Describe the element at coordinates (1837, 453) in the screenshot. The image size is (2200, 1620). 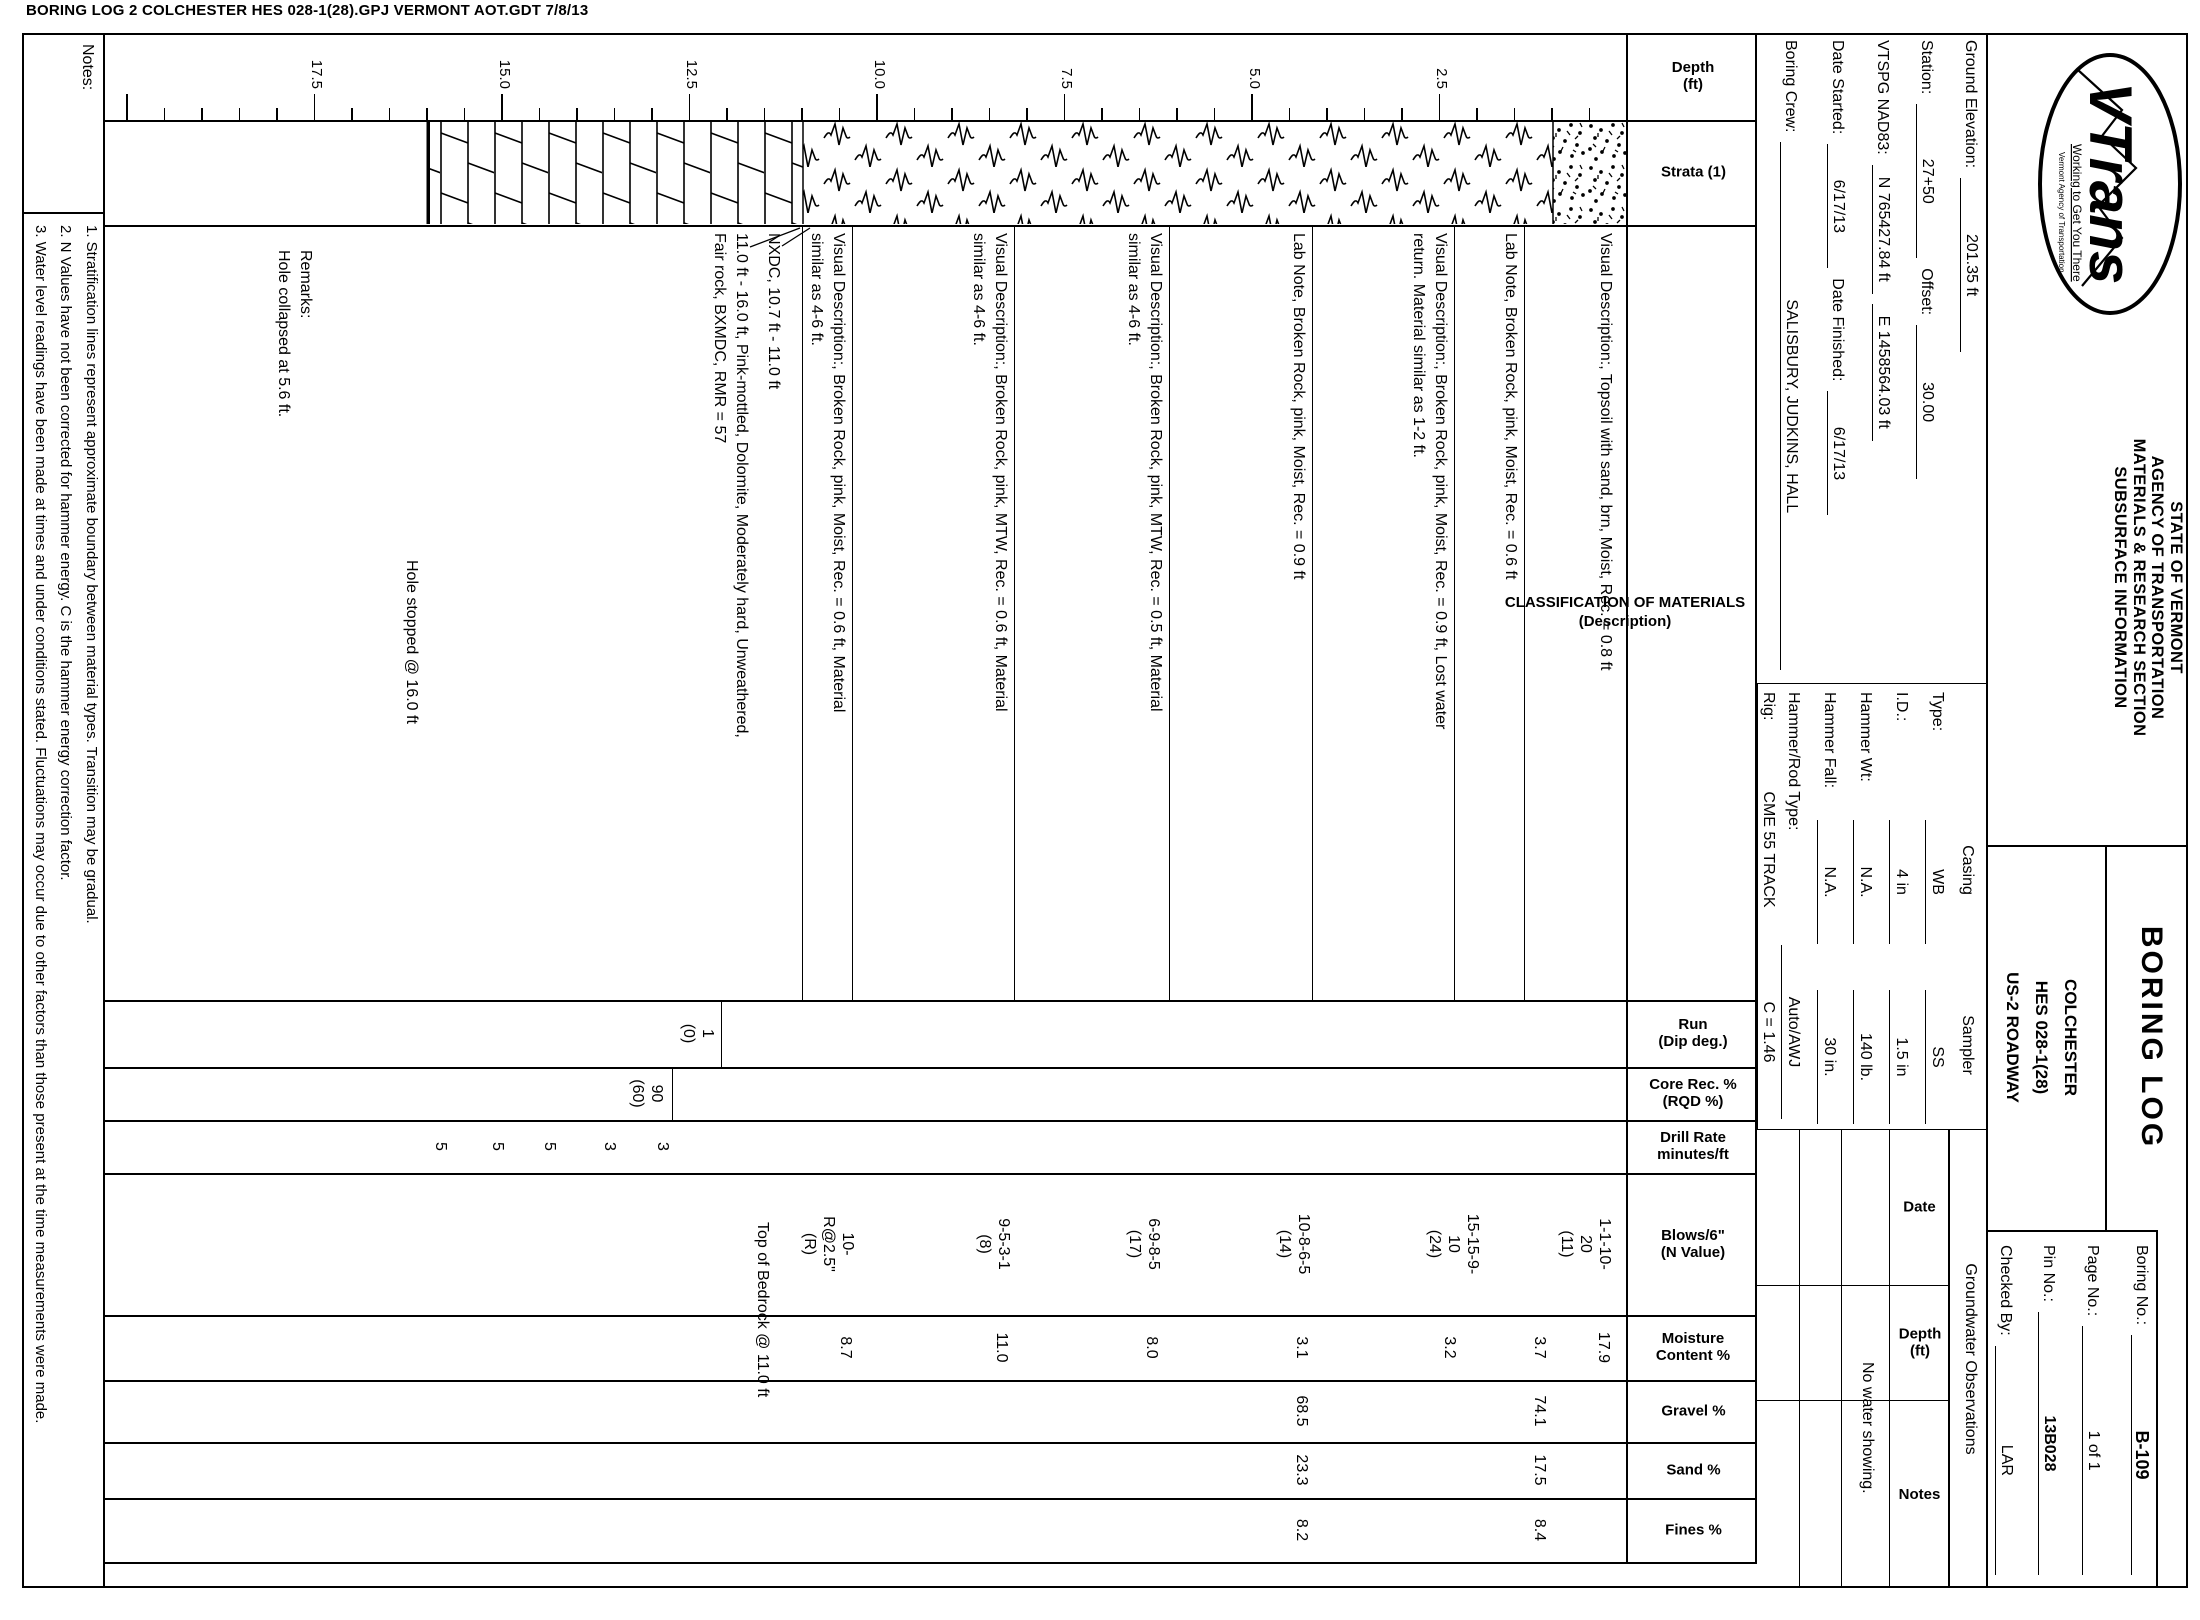
I see `date-finished-value: 6/17/13` at that location.